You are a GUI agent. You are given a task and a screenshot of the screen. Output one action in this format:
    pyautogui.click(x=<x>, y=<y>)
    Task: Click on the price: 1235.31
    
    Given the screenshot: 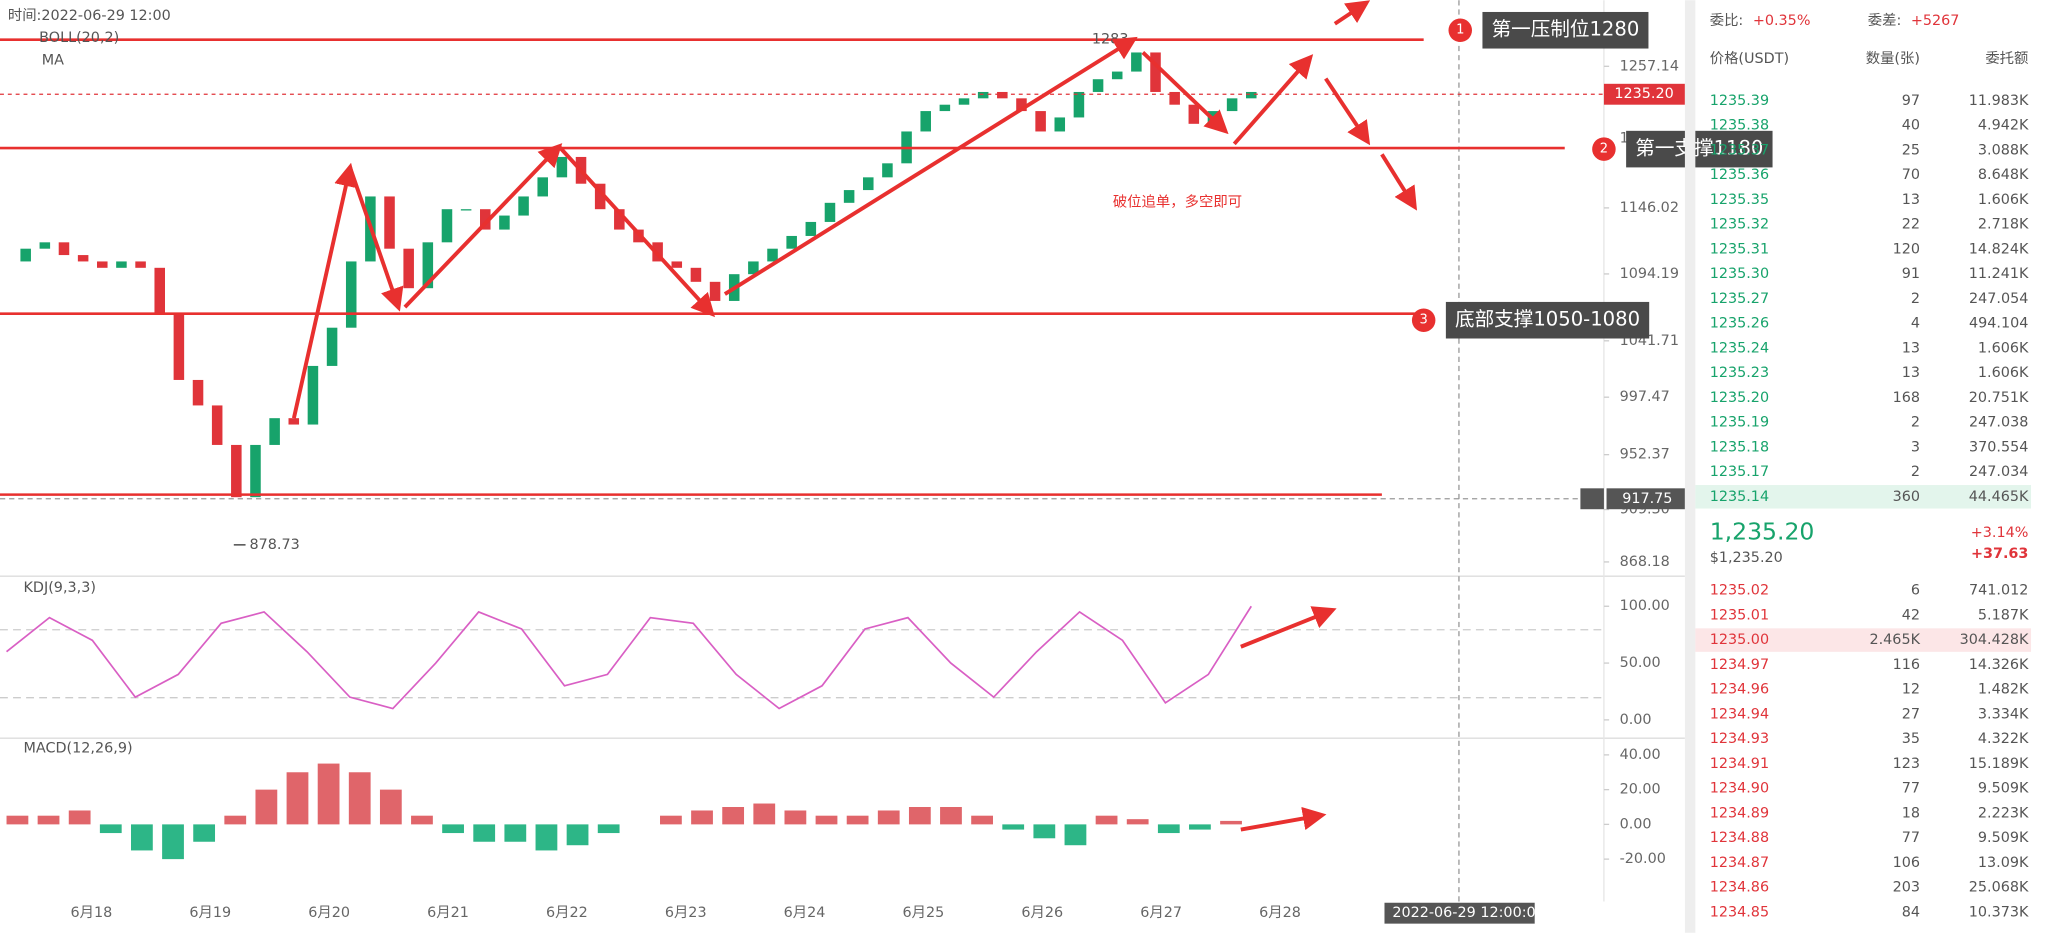 What is the action you would take?
    pyautogui.click(x=1739, y=249)
    